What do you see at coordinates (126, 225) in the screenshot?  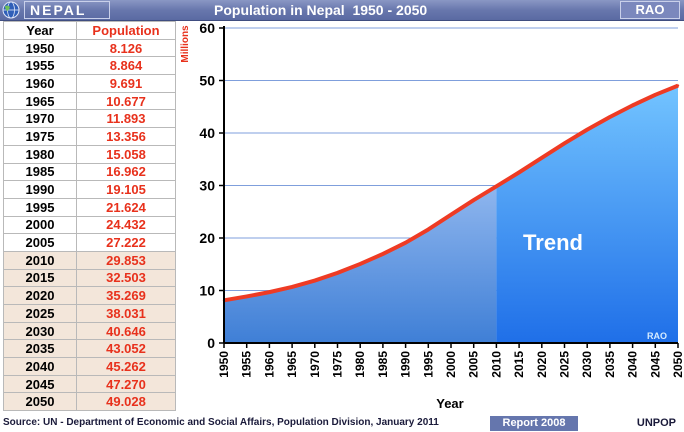 I see `population-cell: 24.432` at bounding box center [126, 225].